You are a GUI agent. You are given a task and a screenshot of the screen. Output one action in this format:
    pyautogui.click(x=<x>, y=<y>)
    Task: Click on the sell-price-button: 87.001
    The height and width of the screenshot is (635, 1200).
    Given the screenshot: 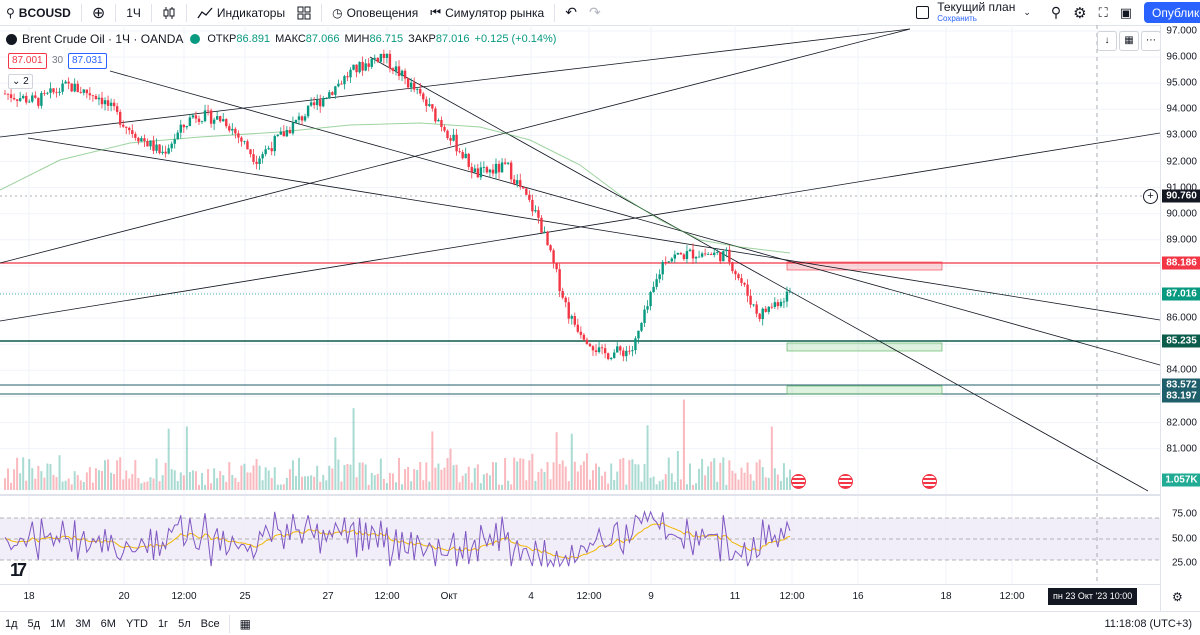 What is the action you would take?
    pyautogui.click(x=27, y=61)
    